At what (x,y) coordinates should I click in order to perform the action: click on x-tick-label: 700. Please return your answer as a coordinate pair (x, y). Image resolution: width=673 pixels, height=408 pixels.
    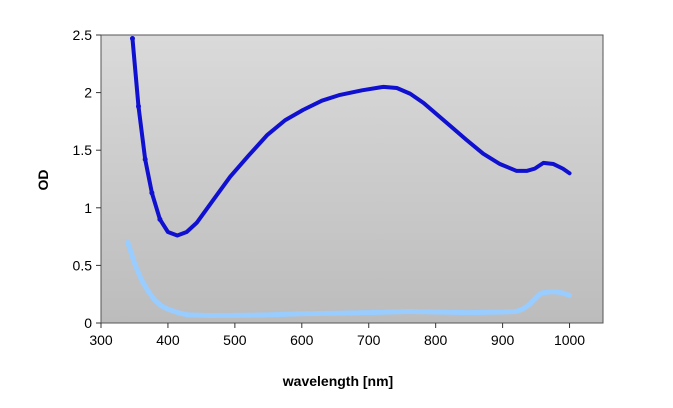
    Looking at the image, I should click on (369, 340).